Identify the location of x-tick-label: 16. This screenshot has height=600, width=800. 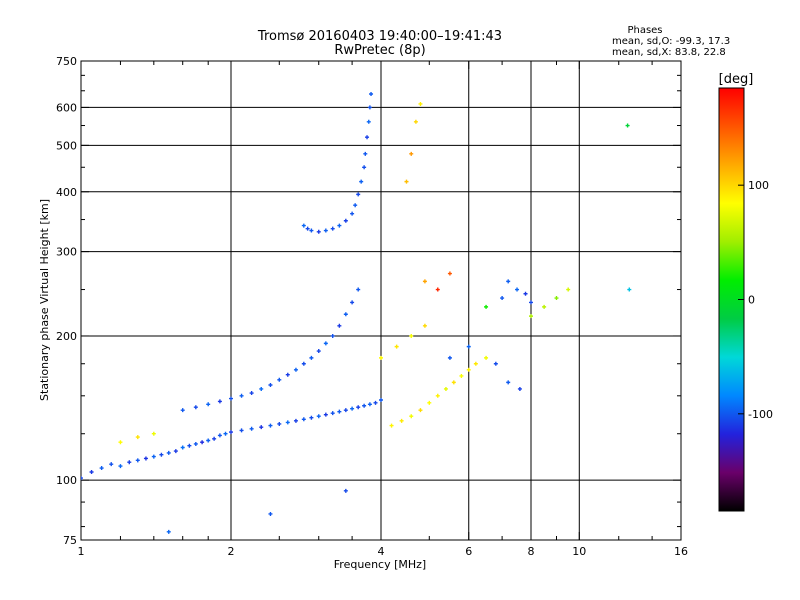
(681, 551).